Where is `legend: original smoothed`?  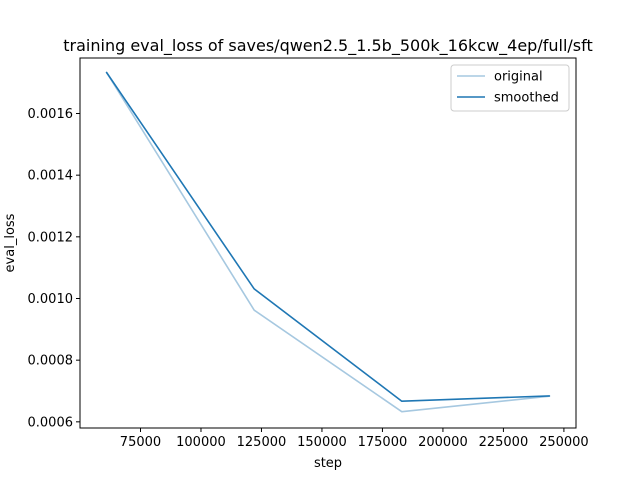
legend: original smoothed is located at coordinates (510, 88).